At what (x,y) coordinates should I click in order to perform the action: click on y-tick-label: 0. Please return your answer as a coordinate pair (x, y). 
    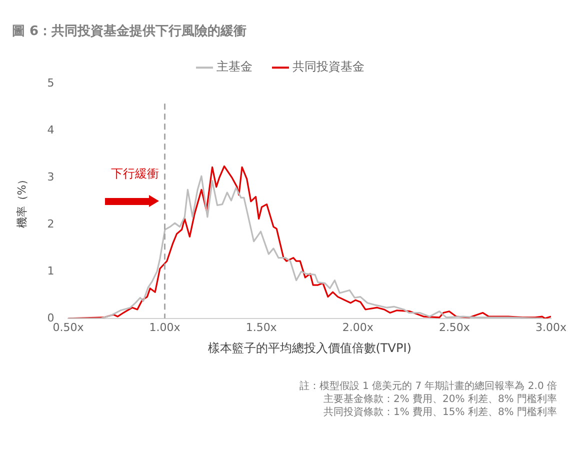
    Looking at the image, I should click on (50, 317).